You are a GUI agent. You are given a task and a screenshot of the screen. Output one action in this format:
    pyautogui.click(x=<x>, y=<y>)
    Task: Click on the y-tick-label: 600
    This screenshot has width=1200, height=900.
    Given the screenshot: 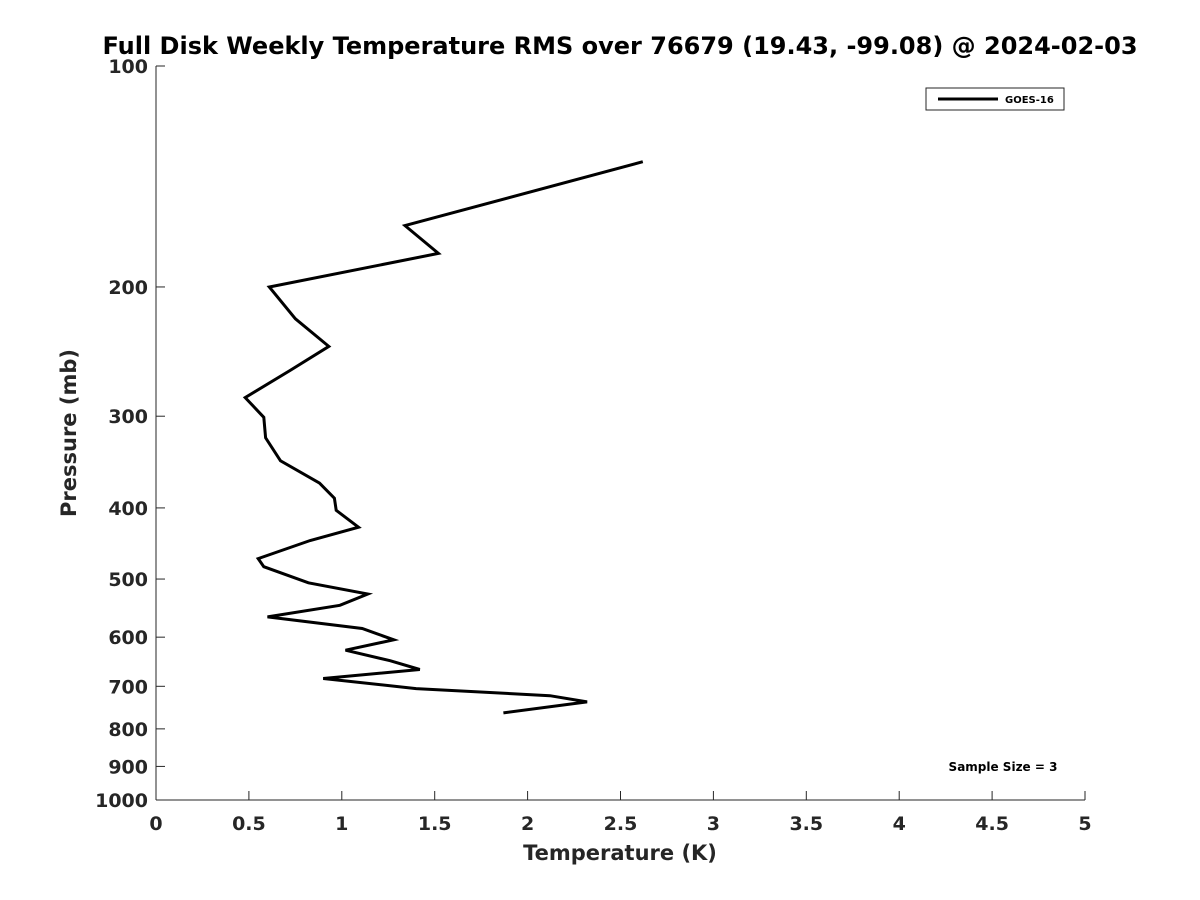 What is the action you would take?
    pyautogui.click(x=128, y=638)
    